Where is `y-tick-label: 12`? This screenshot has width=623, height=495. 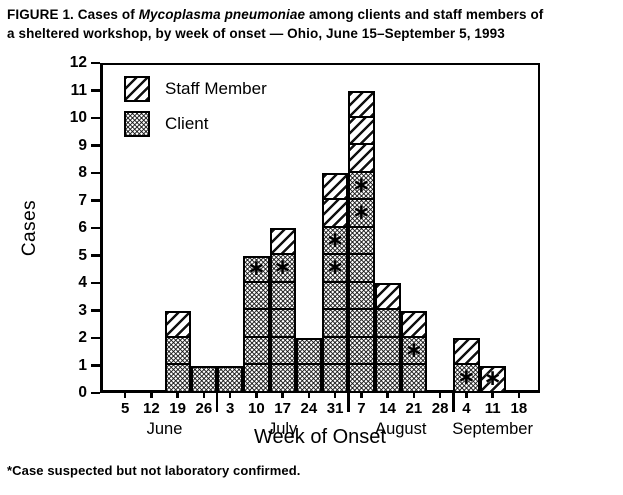 y-tick-label: 12 is located at coordinates (78, 62).